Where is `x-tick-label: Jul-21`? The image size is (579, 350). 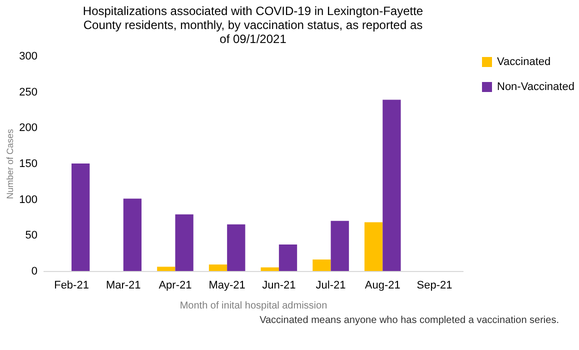
x-tick-label: Jul-21 is located at coordinates (331, 286).